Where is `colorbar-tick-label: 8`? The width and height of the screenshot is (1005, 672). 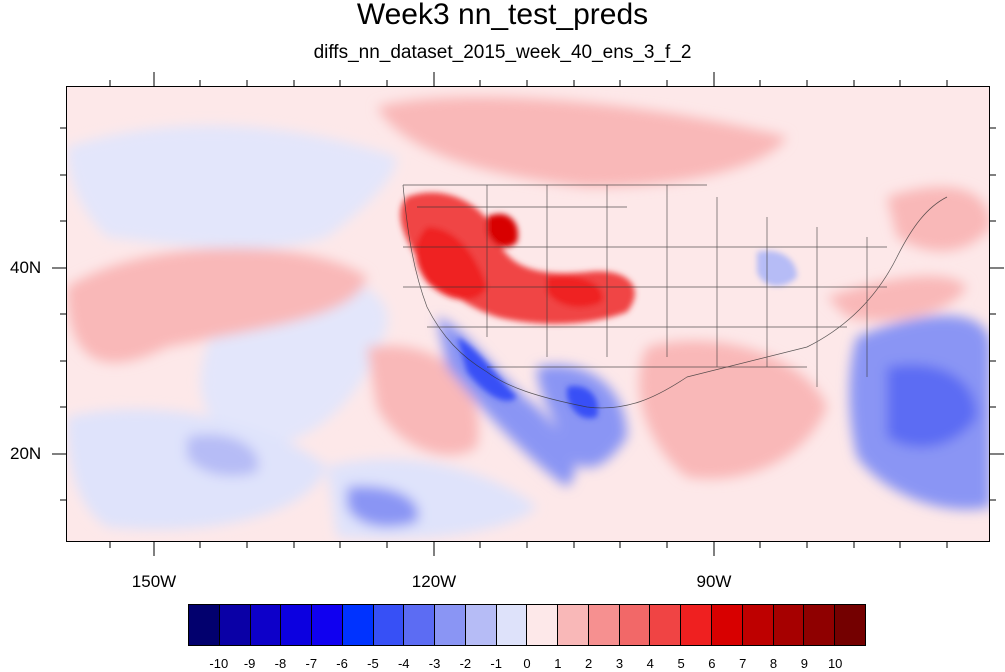 colorbar-tick-label: 8 is located at coordinates (773, 663).